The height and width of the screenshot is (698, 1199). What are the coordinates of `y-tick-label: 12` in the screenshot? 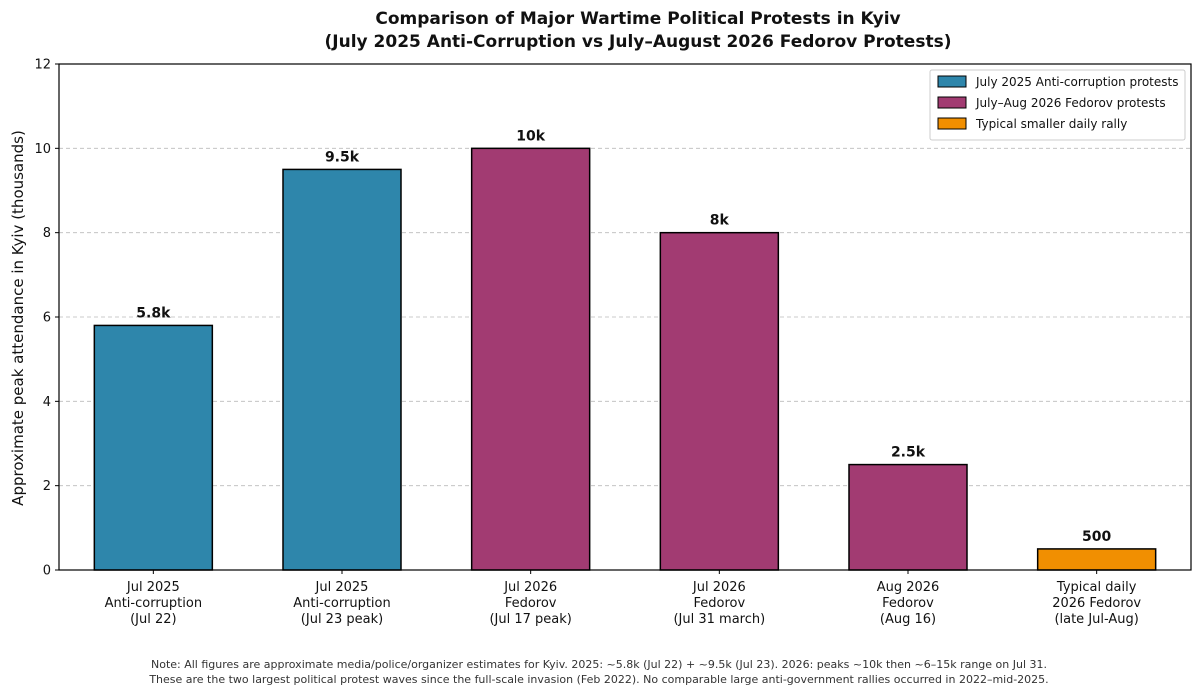 It's located at (42, 65).